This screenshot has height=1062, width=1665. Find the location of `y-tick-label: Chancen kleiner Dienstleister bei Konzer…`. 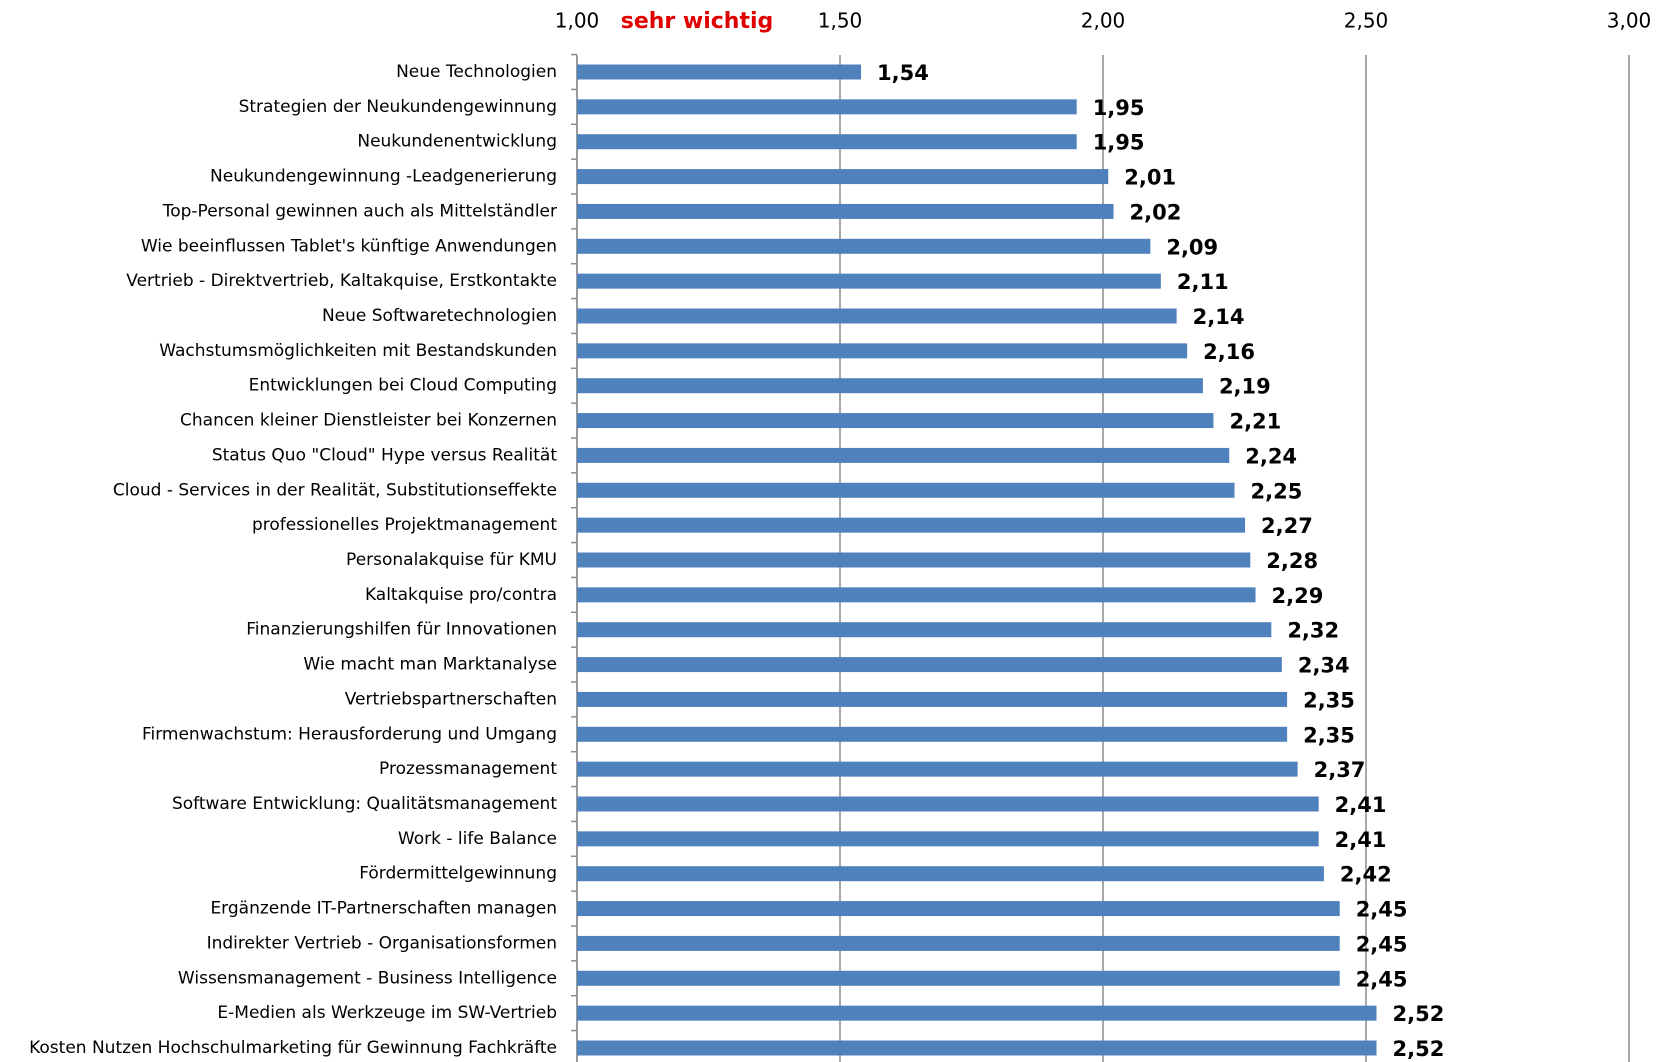

y-tick-label: Chancen kleiner Dienstleister bei Konzer… is located at coordinates (368, 421).